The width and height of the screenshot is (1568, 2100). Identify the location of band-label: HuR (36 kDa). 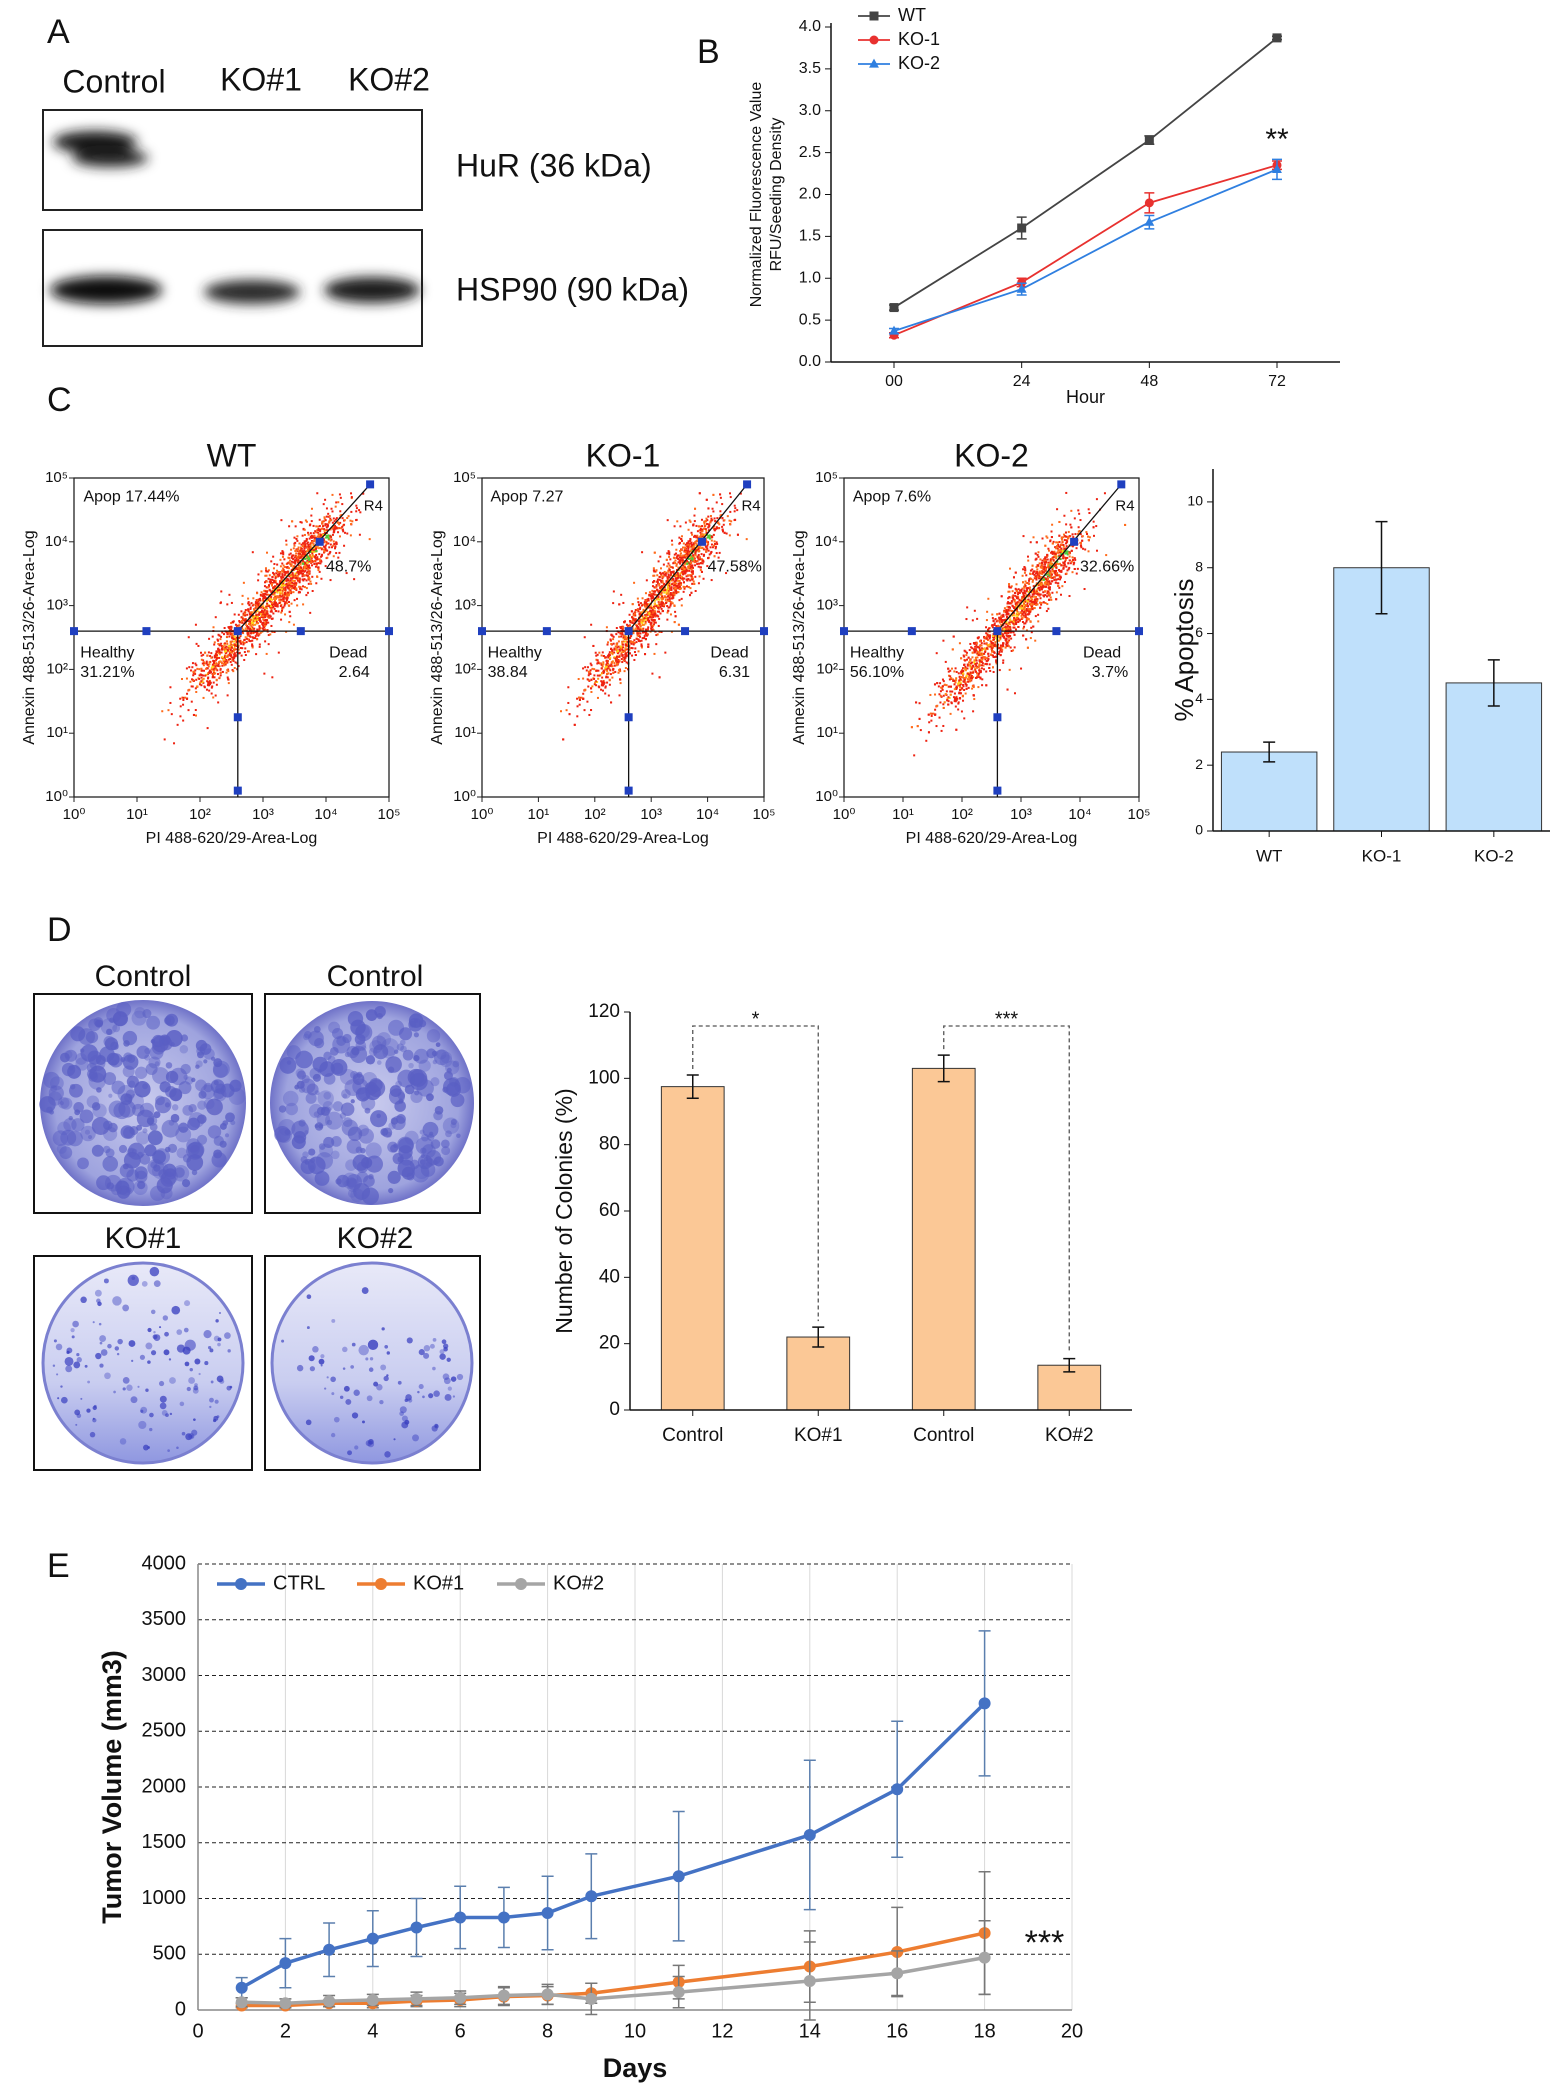
(554, 165).